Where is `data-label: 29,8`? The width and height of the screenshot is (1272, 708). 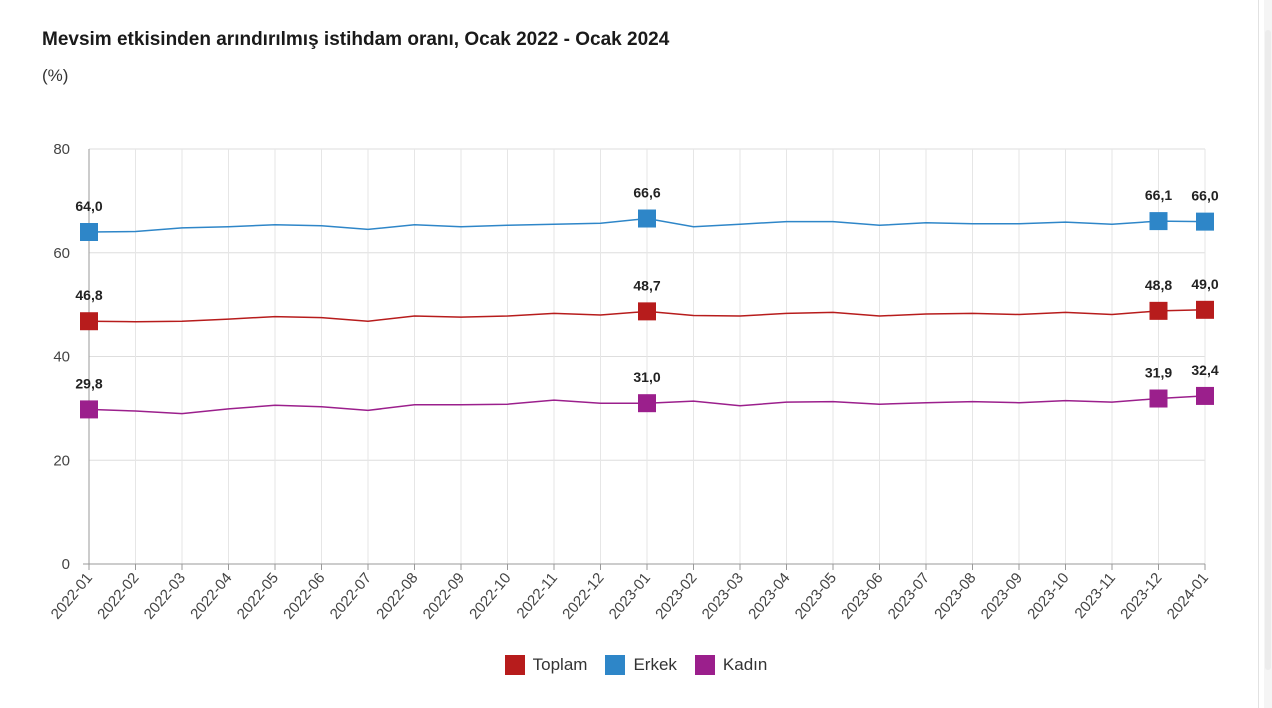
data-label: 29,8 is located at coordinates (88, 383).